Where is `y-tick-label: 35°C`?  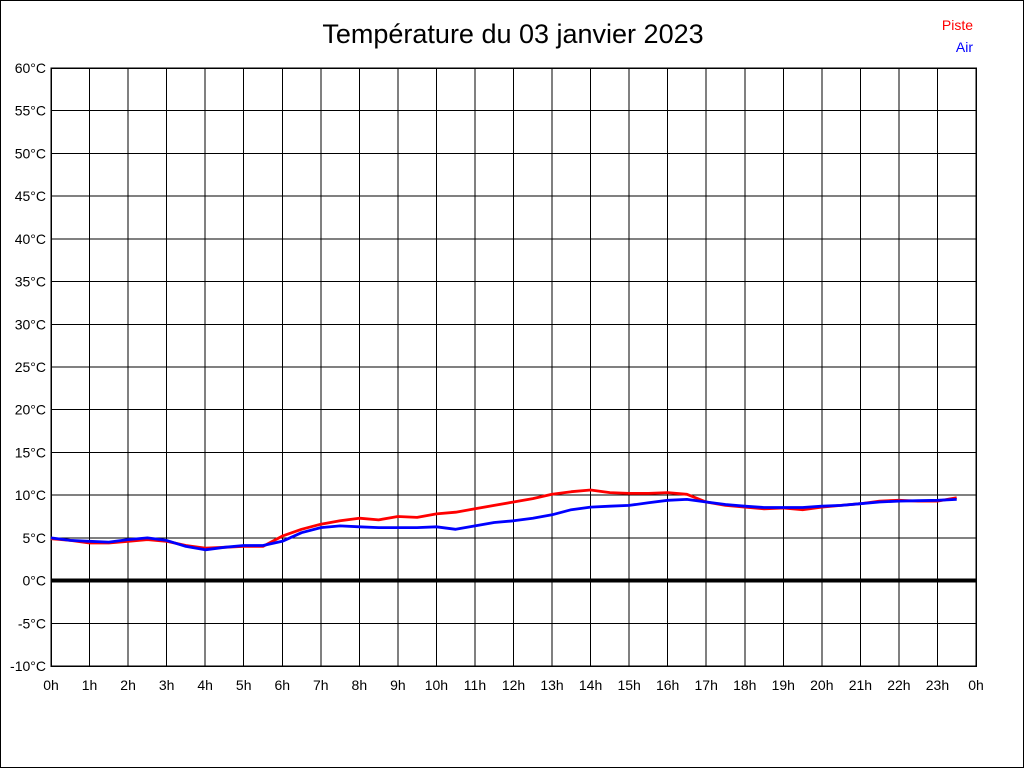
y-tick-label: 35°C is located at coordinates (30, 282).